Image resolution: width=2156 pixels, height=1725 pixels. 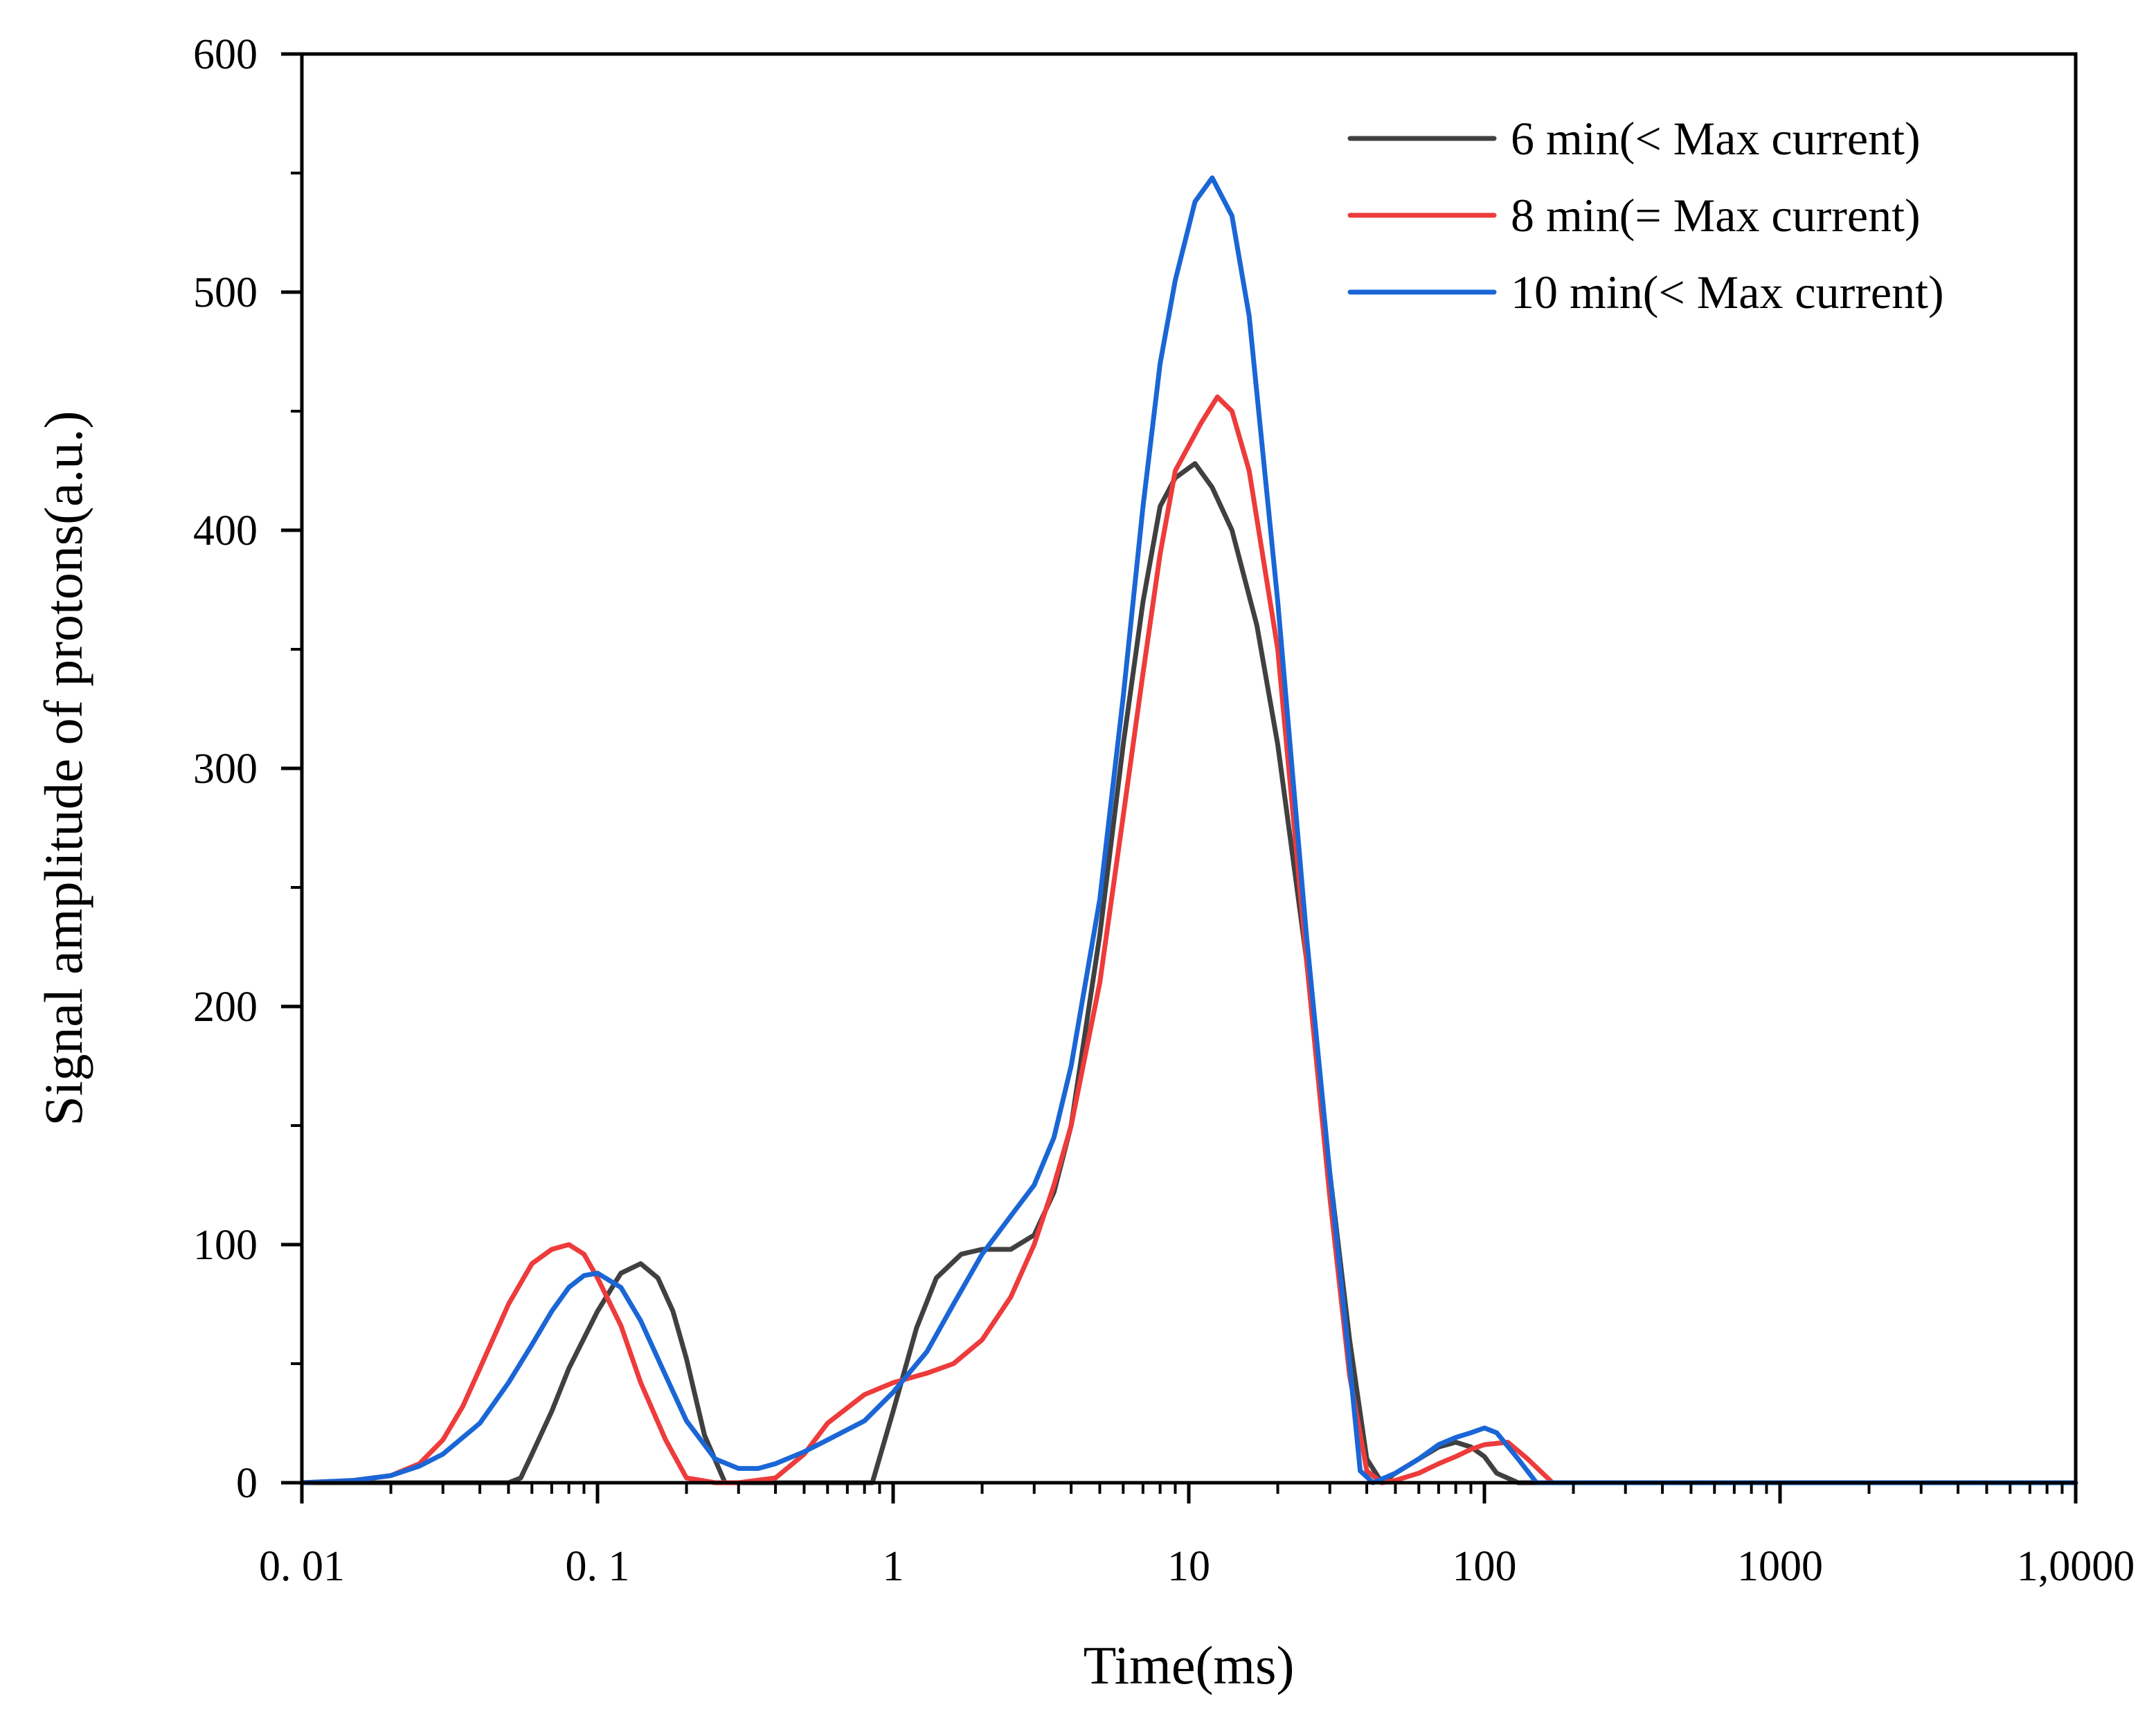 I want to click on y-tick-label: 400, so click(x=225, y=530).